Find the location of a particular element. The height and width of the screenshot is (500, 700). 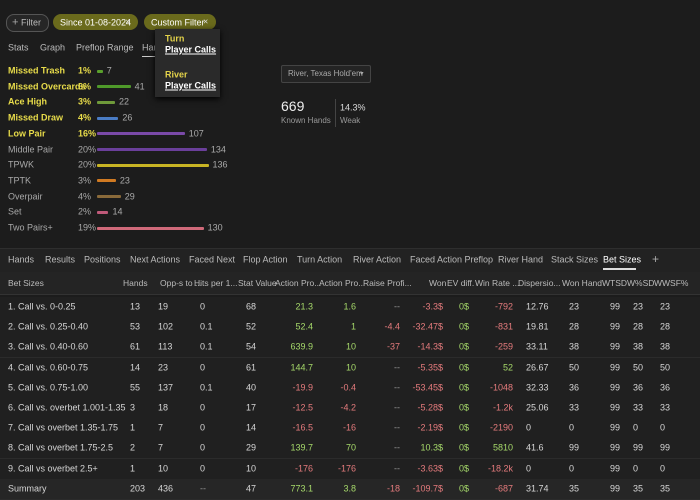

bottom-tab: Stack Sizes is located at coordinates (575, 259).